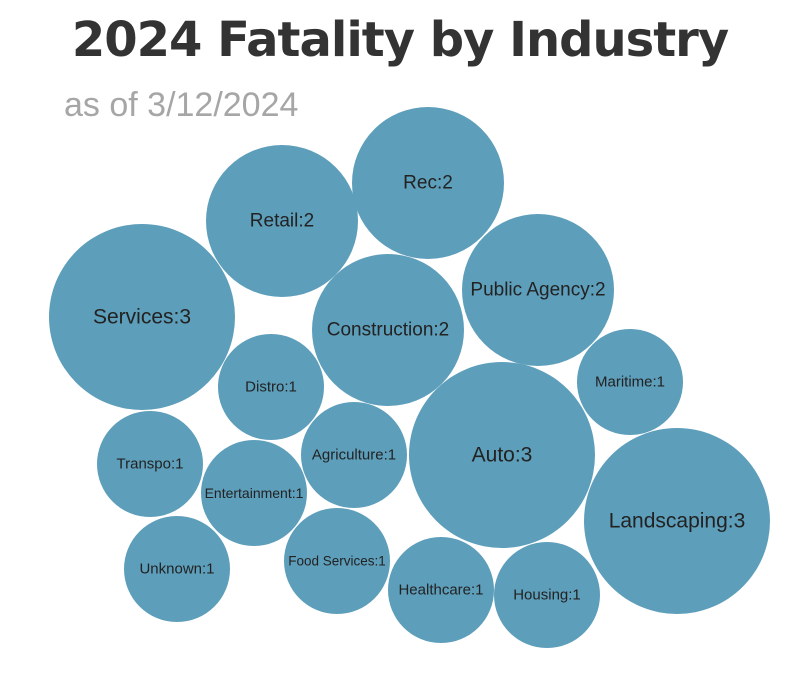 The width and height of the screenshot is (800, 698). I want to click on bubble-label-agriculture: Agriculture:1, so click(354, 455).